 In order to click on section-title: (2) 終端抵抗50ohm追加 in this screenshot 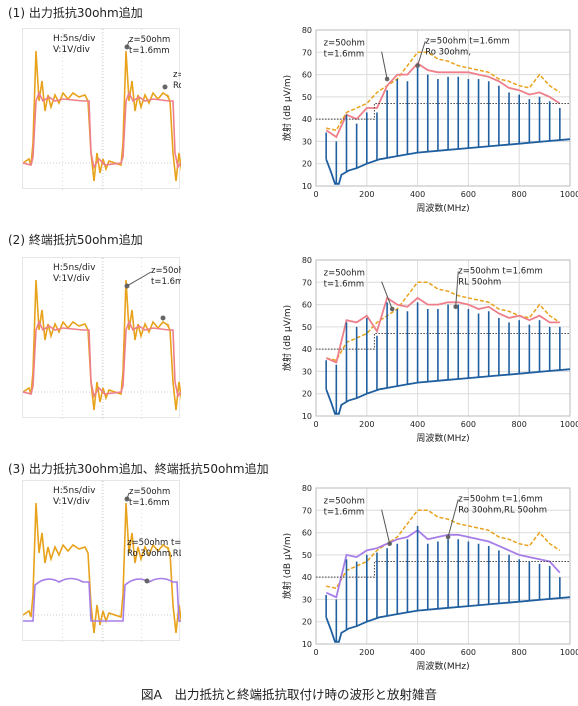, I will do `click(75, 240)`.